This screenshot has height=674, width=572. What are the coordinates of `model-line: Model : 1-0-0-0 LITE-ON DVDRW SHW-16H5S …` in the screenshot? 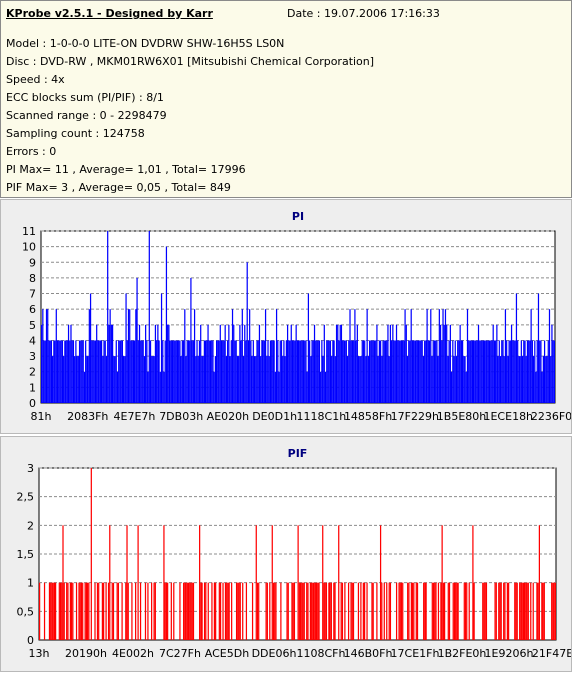 It's located at (145, 43).